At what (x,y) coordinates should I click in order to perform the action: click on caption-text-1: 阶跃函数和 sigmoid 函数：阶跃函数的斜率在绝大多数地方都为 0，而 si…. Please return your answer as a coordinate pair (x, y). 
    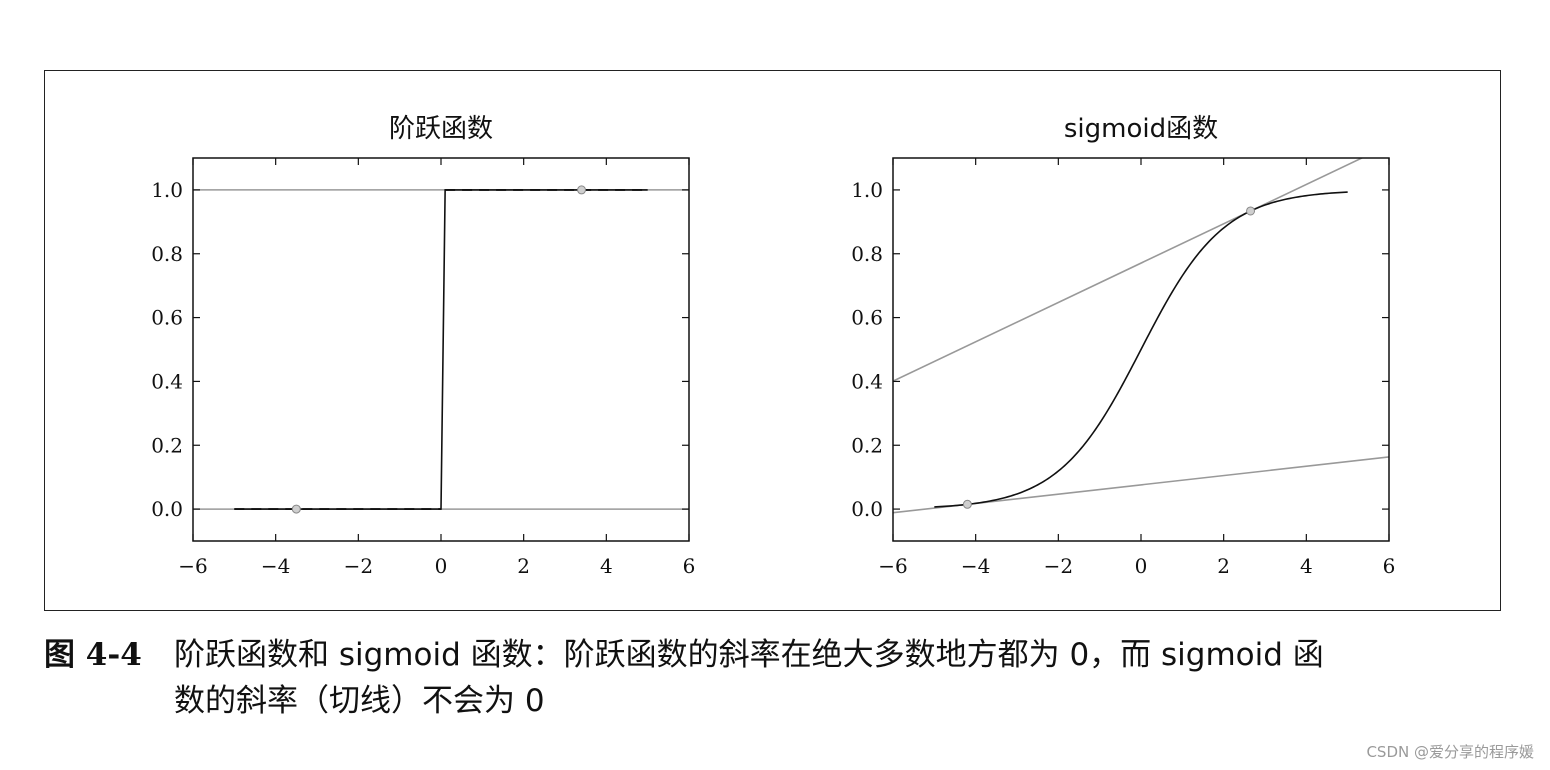
    Looking at the image, I should click on (749, 655).